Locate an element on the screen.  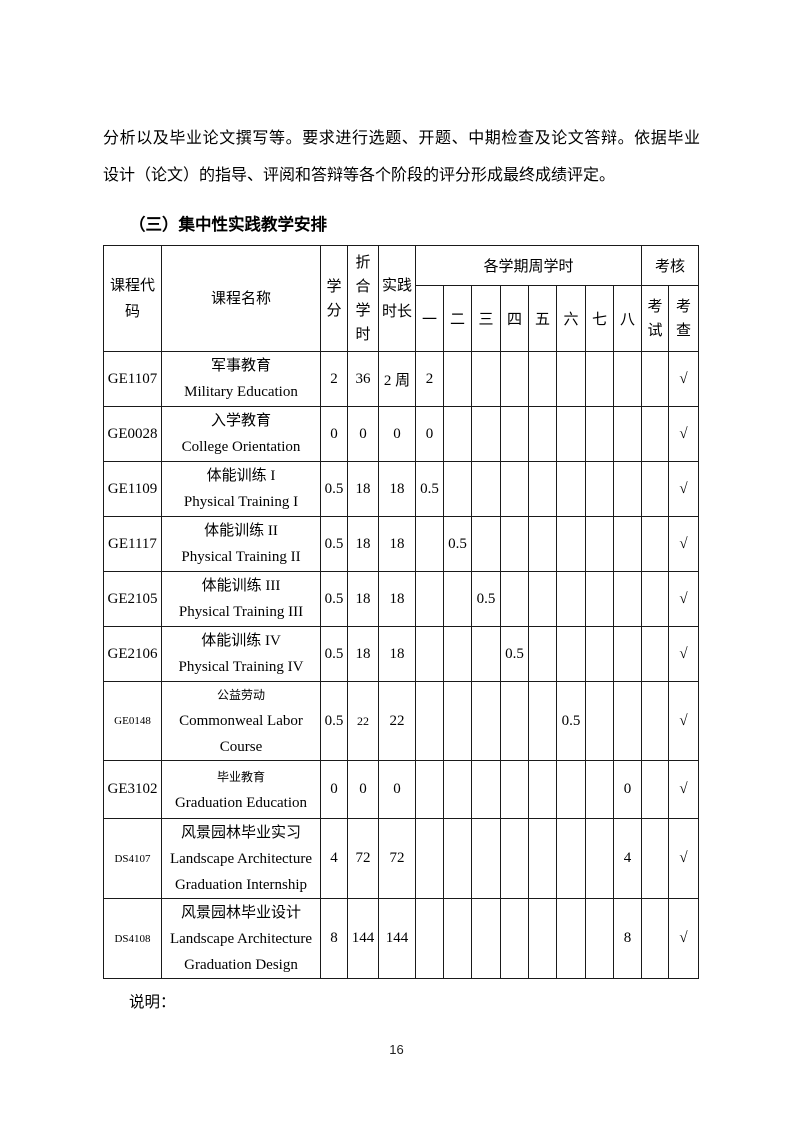
header-semester-7: 七 is located at coordinates (599, 318).